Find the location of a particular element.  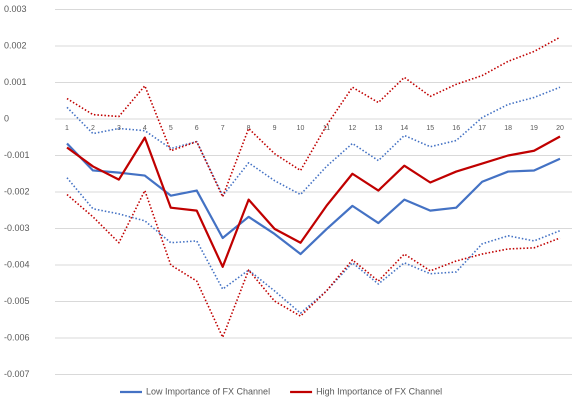

x-tick-label: 18 is located at coordinates (508, 128).